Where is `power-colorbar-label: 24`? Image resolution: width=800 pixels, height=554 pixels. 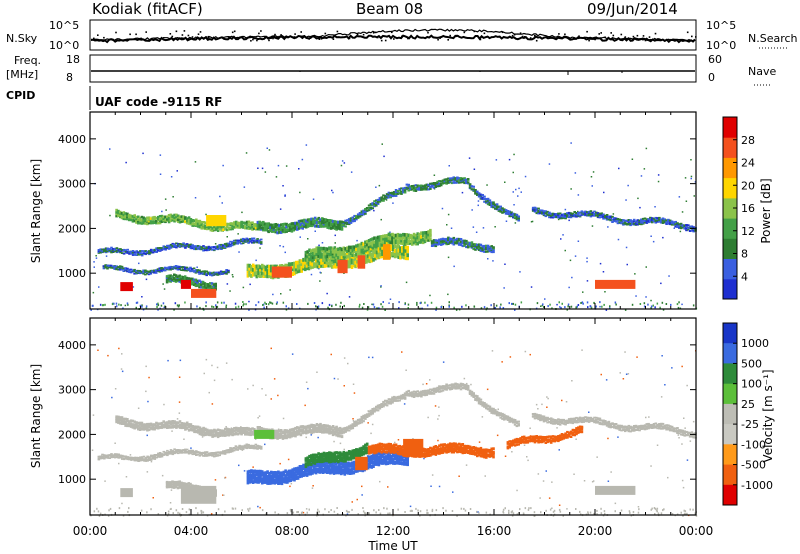
power-colorbar-label: 24 is located at coordinates (748, 163).